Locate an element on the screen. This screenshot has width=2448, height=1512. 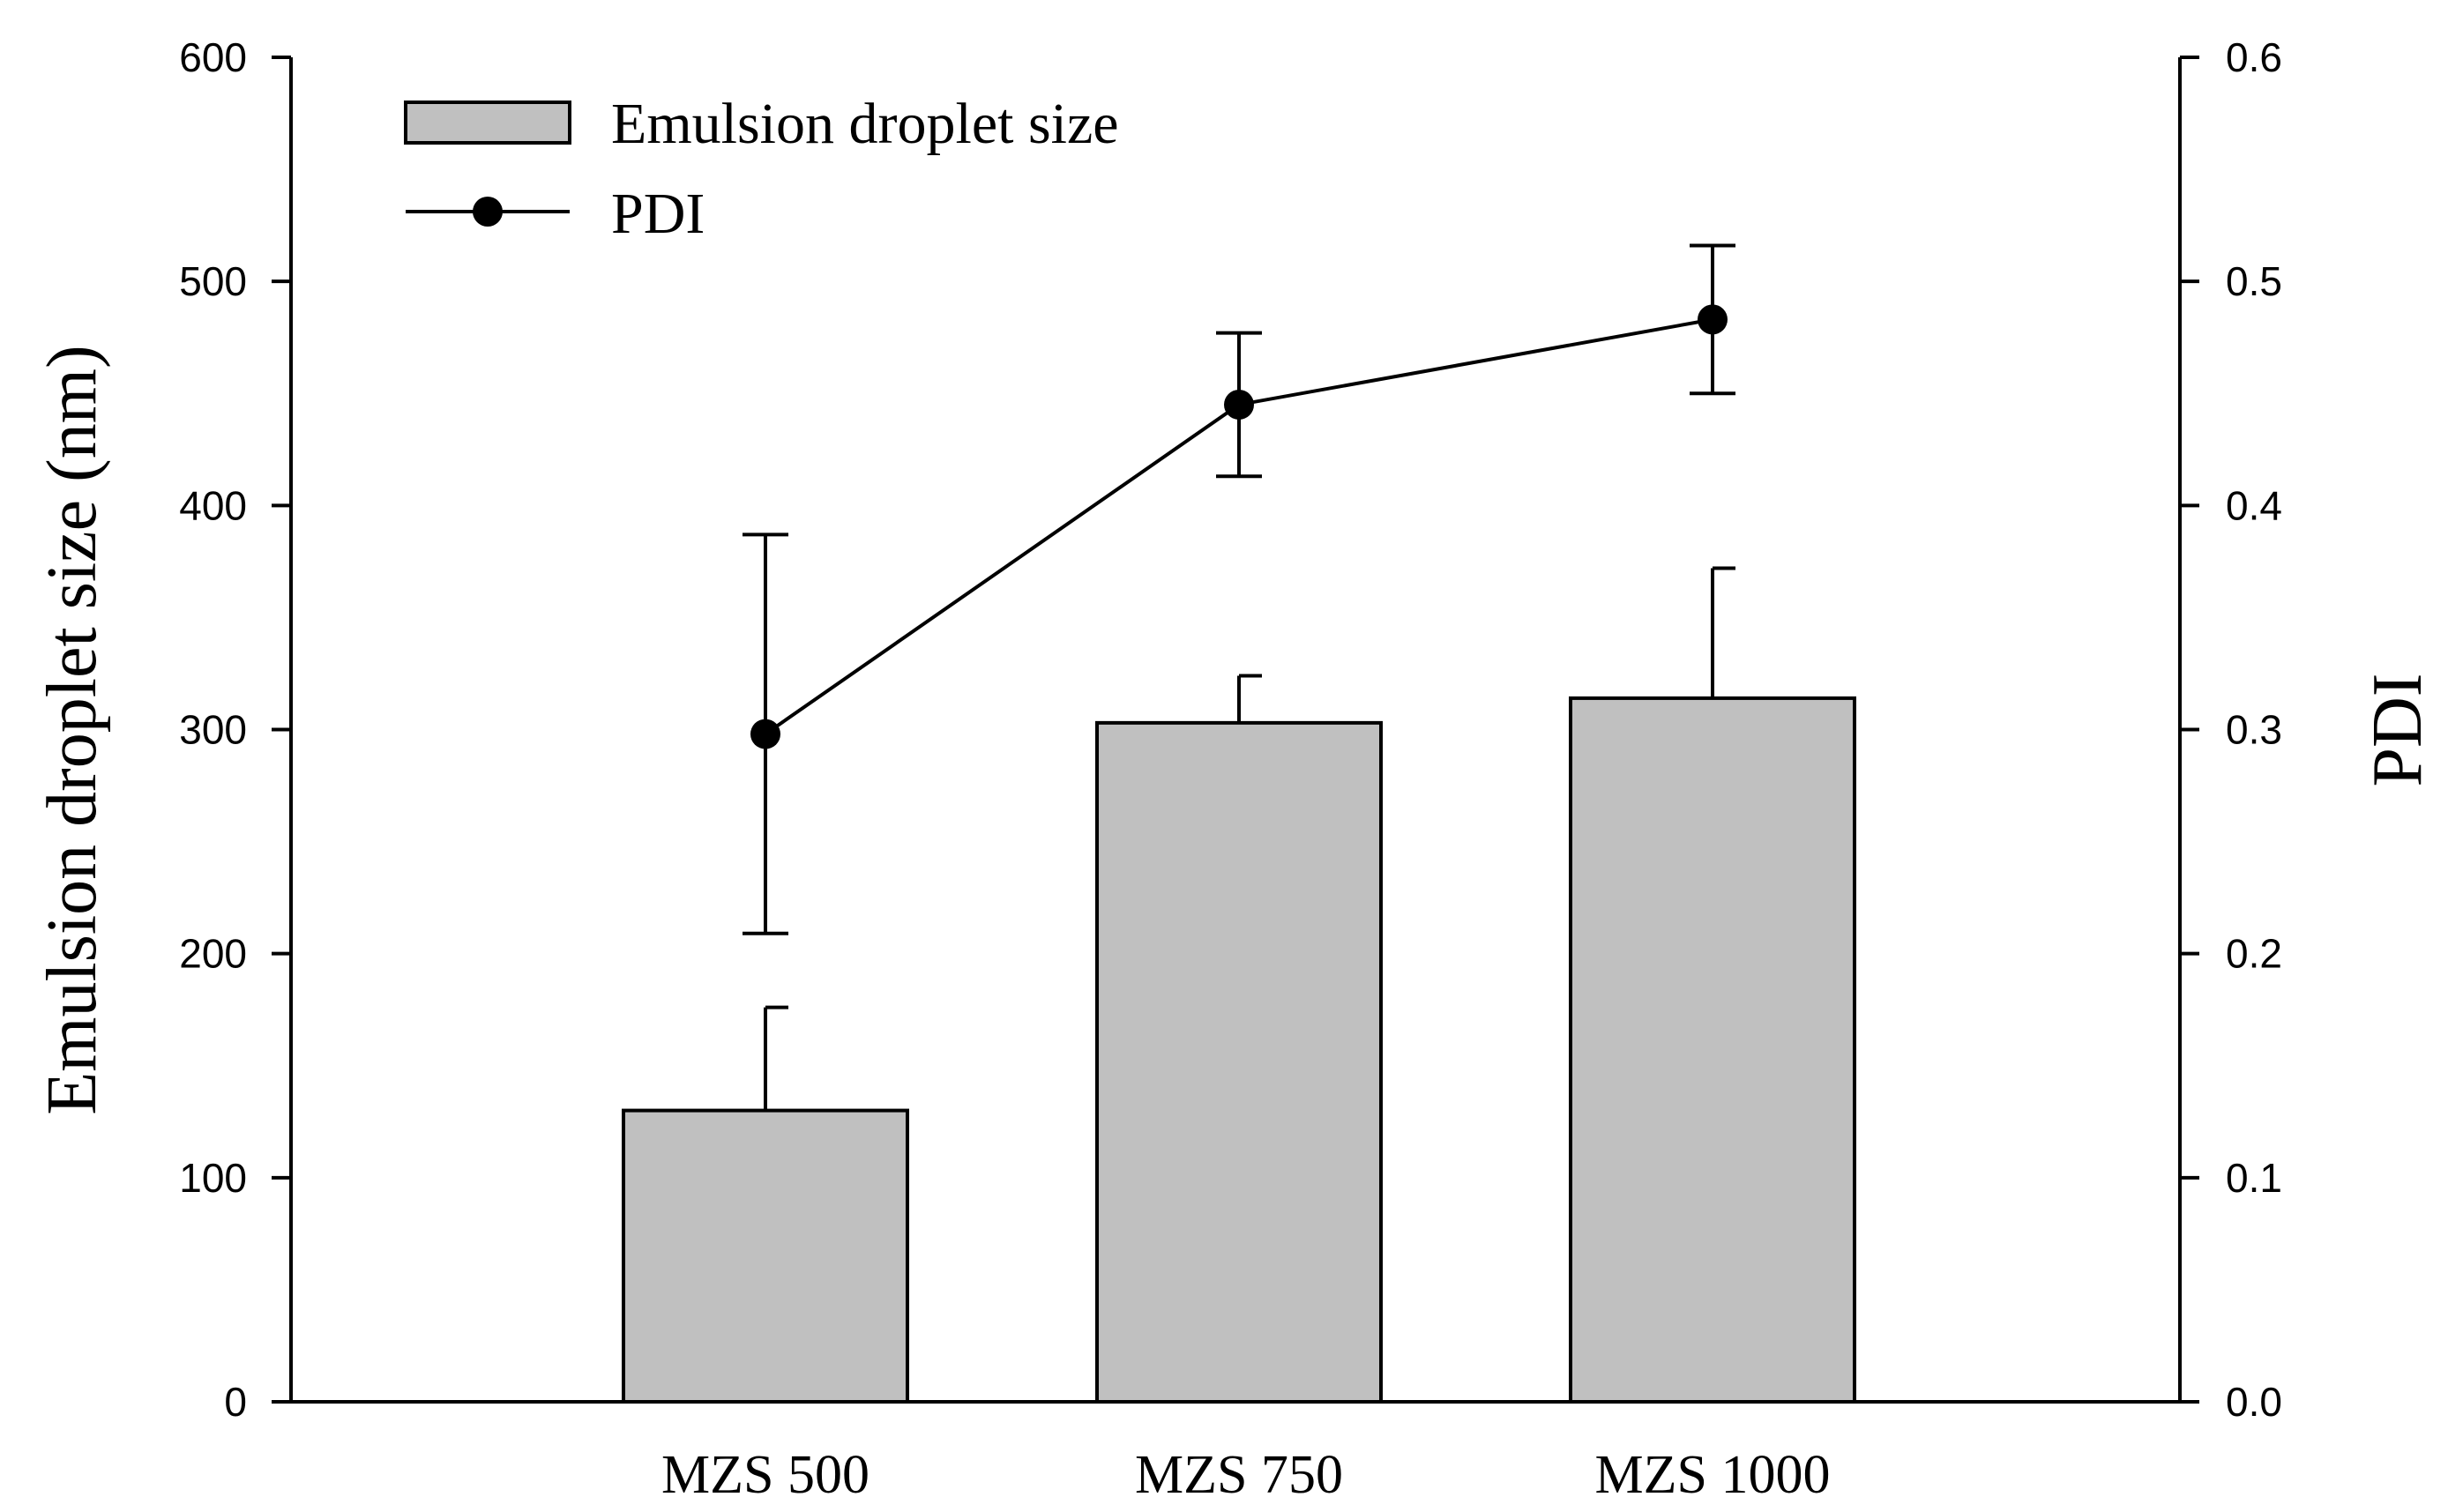
bar-error-bars is located at coordinates (1249, 838).